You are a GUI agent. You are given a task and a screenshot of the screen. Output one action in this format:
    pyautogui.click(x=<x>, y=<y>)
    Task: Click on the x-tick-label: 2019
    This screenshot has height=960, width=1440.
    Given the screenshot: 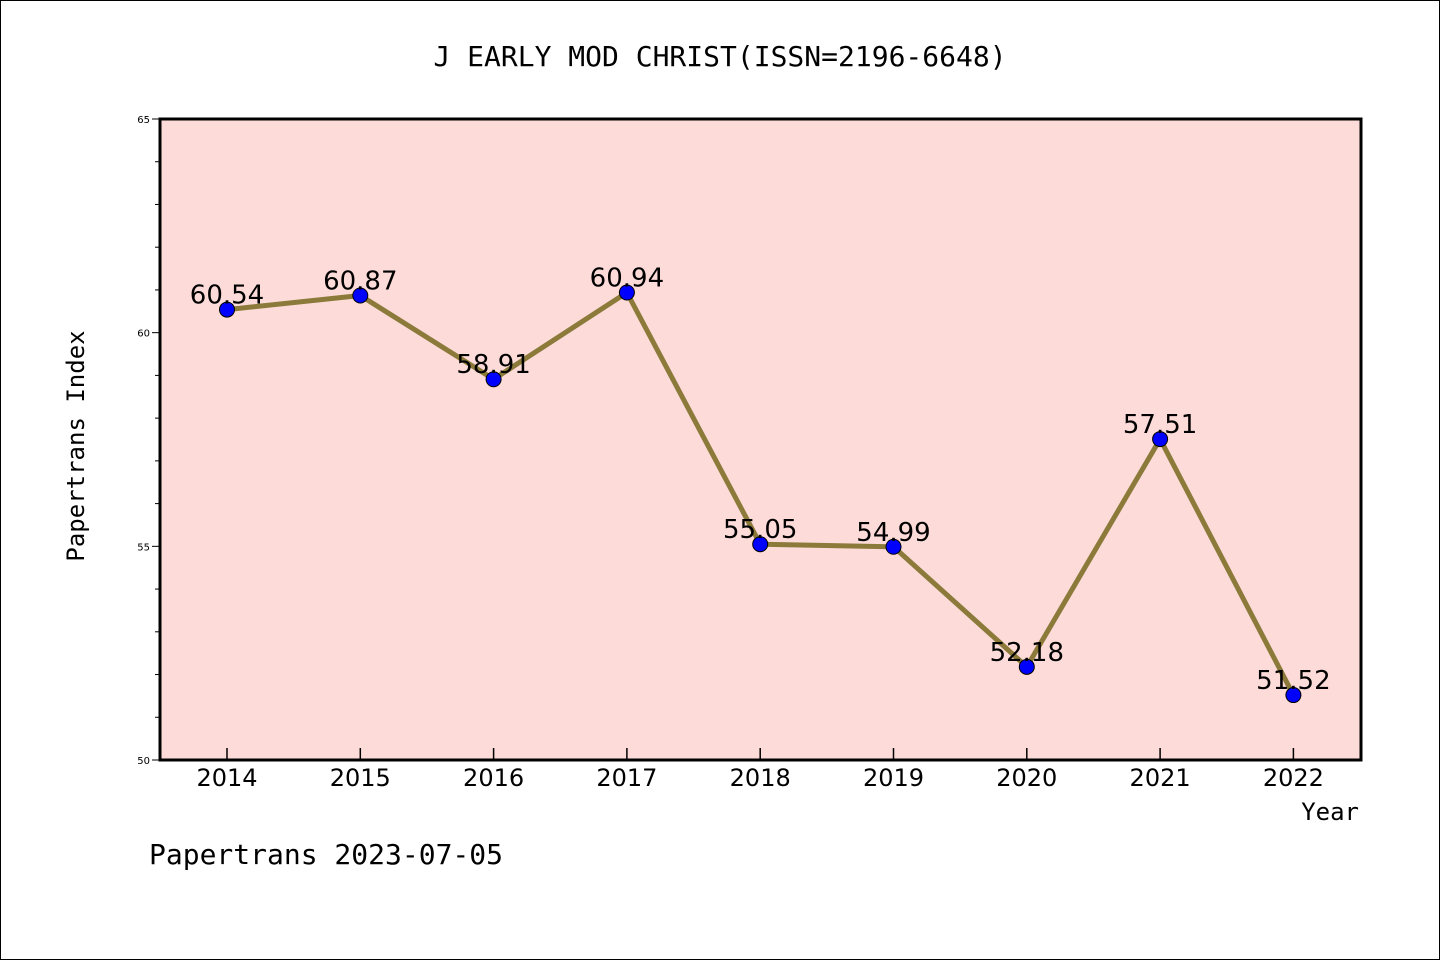 What is the action you would take?
    pyautogui.click(x=893, y=778)
    